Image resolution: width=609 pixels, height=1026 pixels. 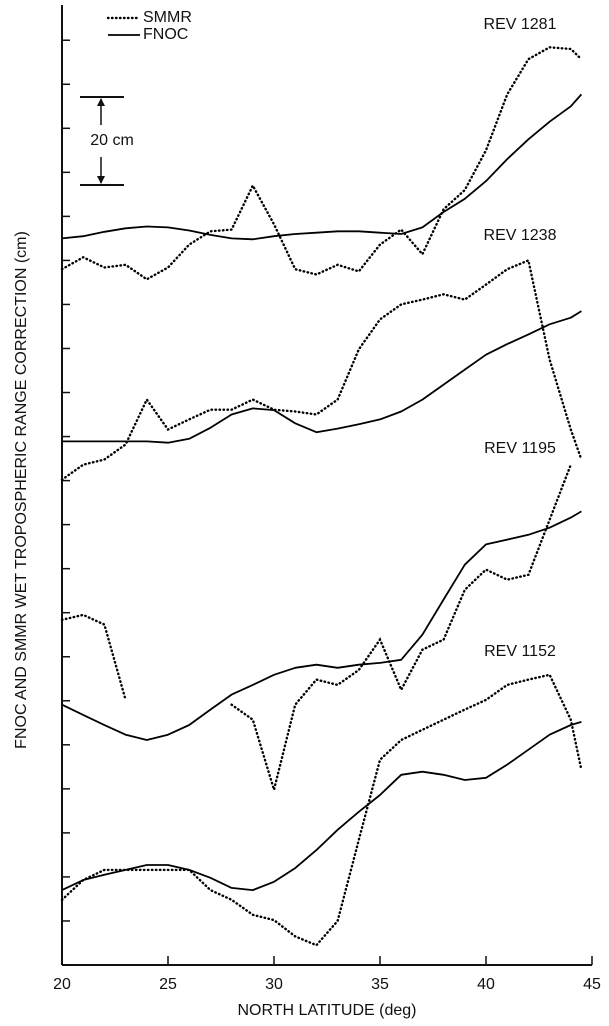 I want to click on annotation: 20 cm, so click(x=112, y=140).